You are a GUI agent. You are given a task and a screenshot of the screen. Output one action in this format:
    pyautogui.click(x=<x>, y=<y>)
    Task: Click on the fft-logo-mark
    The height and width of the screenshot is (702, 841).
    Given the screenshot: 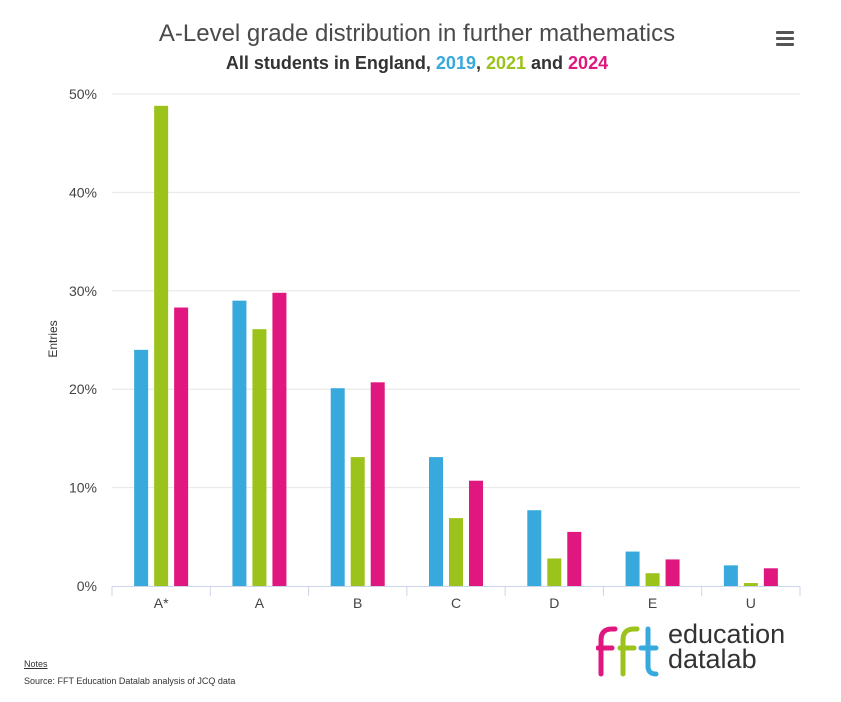 What is the action you would take?
    pyautogui.click(x=627, y=651)
    